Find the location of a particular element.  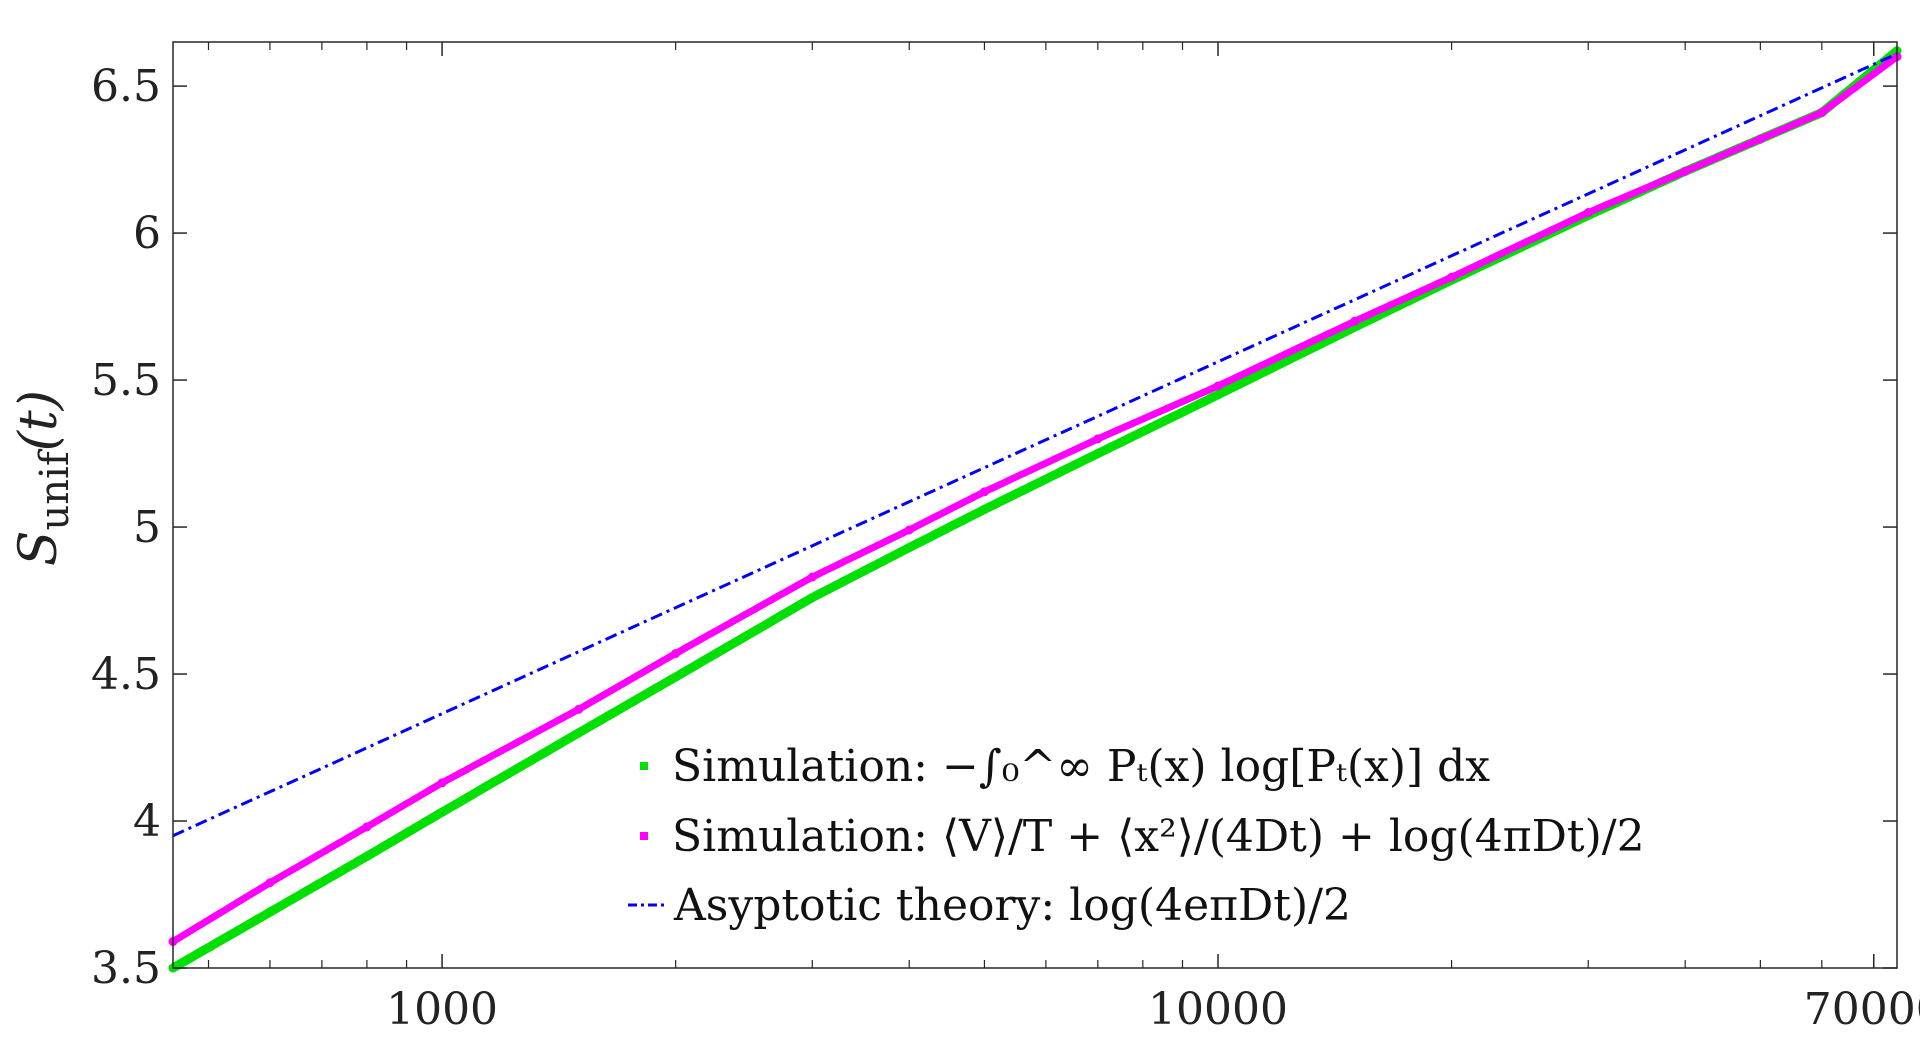

y-tick-label: 4.5 is located at coordinates (126, 674).